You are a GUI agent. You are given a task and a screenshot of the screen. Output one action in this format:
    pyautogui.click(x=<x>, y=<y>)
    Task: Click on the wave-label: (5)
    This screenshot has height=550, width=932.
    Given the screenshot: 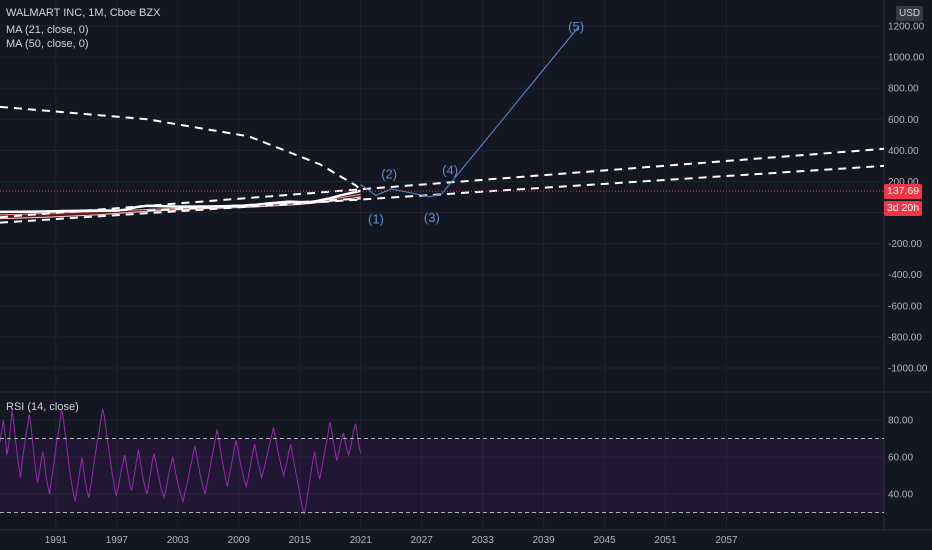 What is the action you would take?
    pyautogui.click(x=576, y=26)
    